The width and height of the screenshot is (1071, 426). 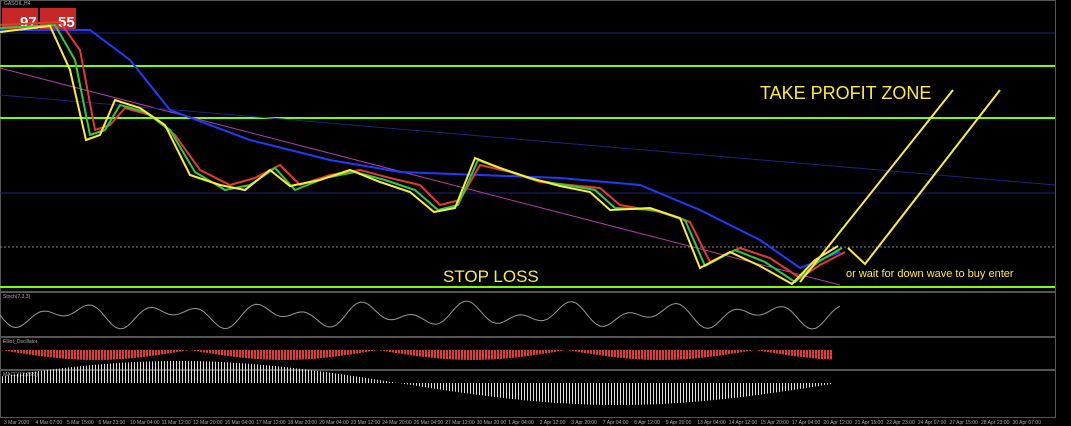 What do you see at coordinates (743, 423) in the screenshot?
I see `time-label: 14 Apr 12:00` at bounding box center [743, 423].